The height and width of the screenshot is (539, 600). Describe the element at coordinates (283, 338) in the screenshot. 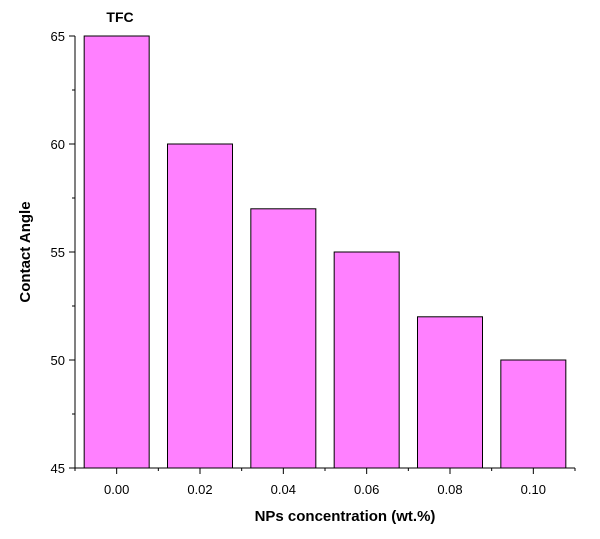

I see `bar-0.04` at that location.